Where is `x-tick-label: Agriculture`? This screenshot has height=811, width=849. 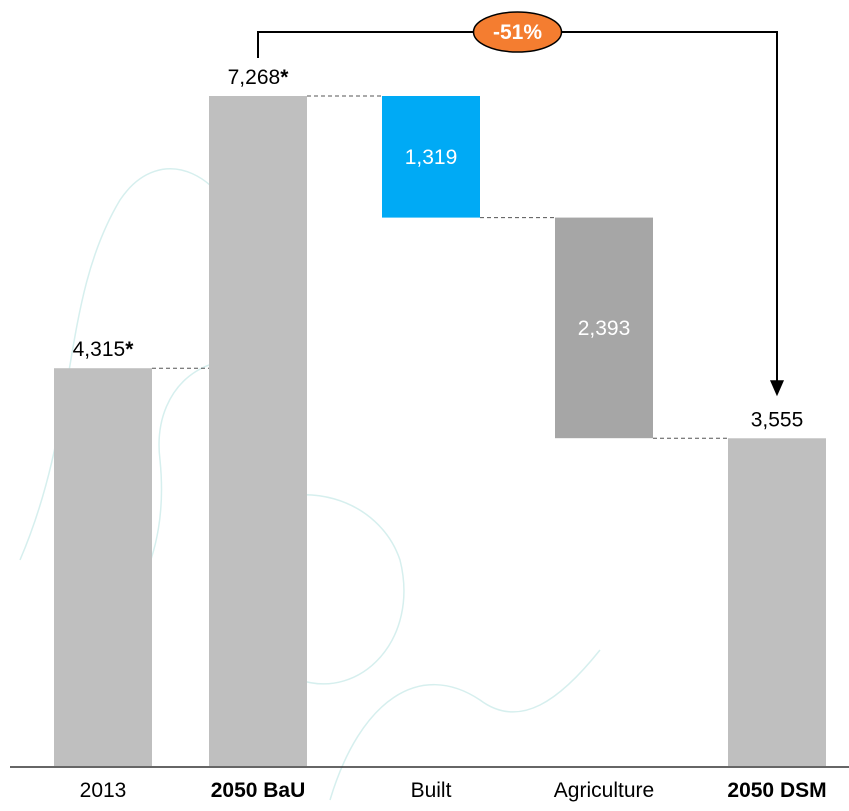
x-tick-label: Agriculture is located at coordinates (604, 790).